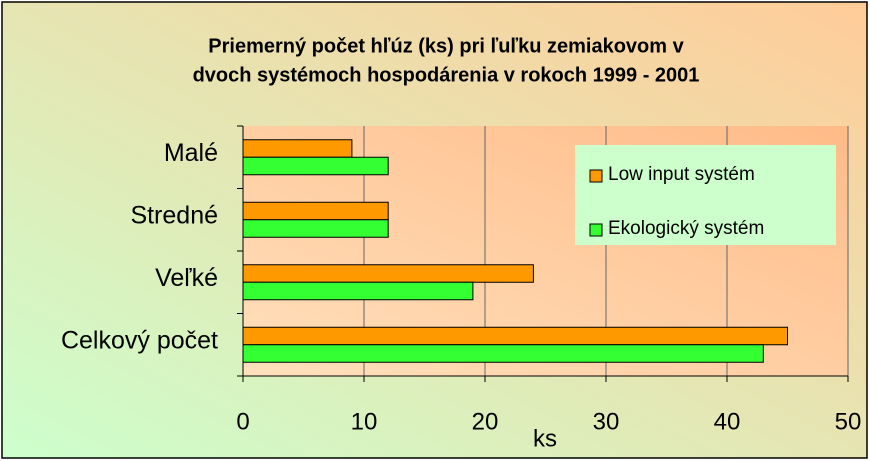 The width and height of the screenshot is (870, 461). I want to click on y-tick-label: Veľké, so click(186, 278).